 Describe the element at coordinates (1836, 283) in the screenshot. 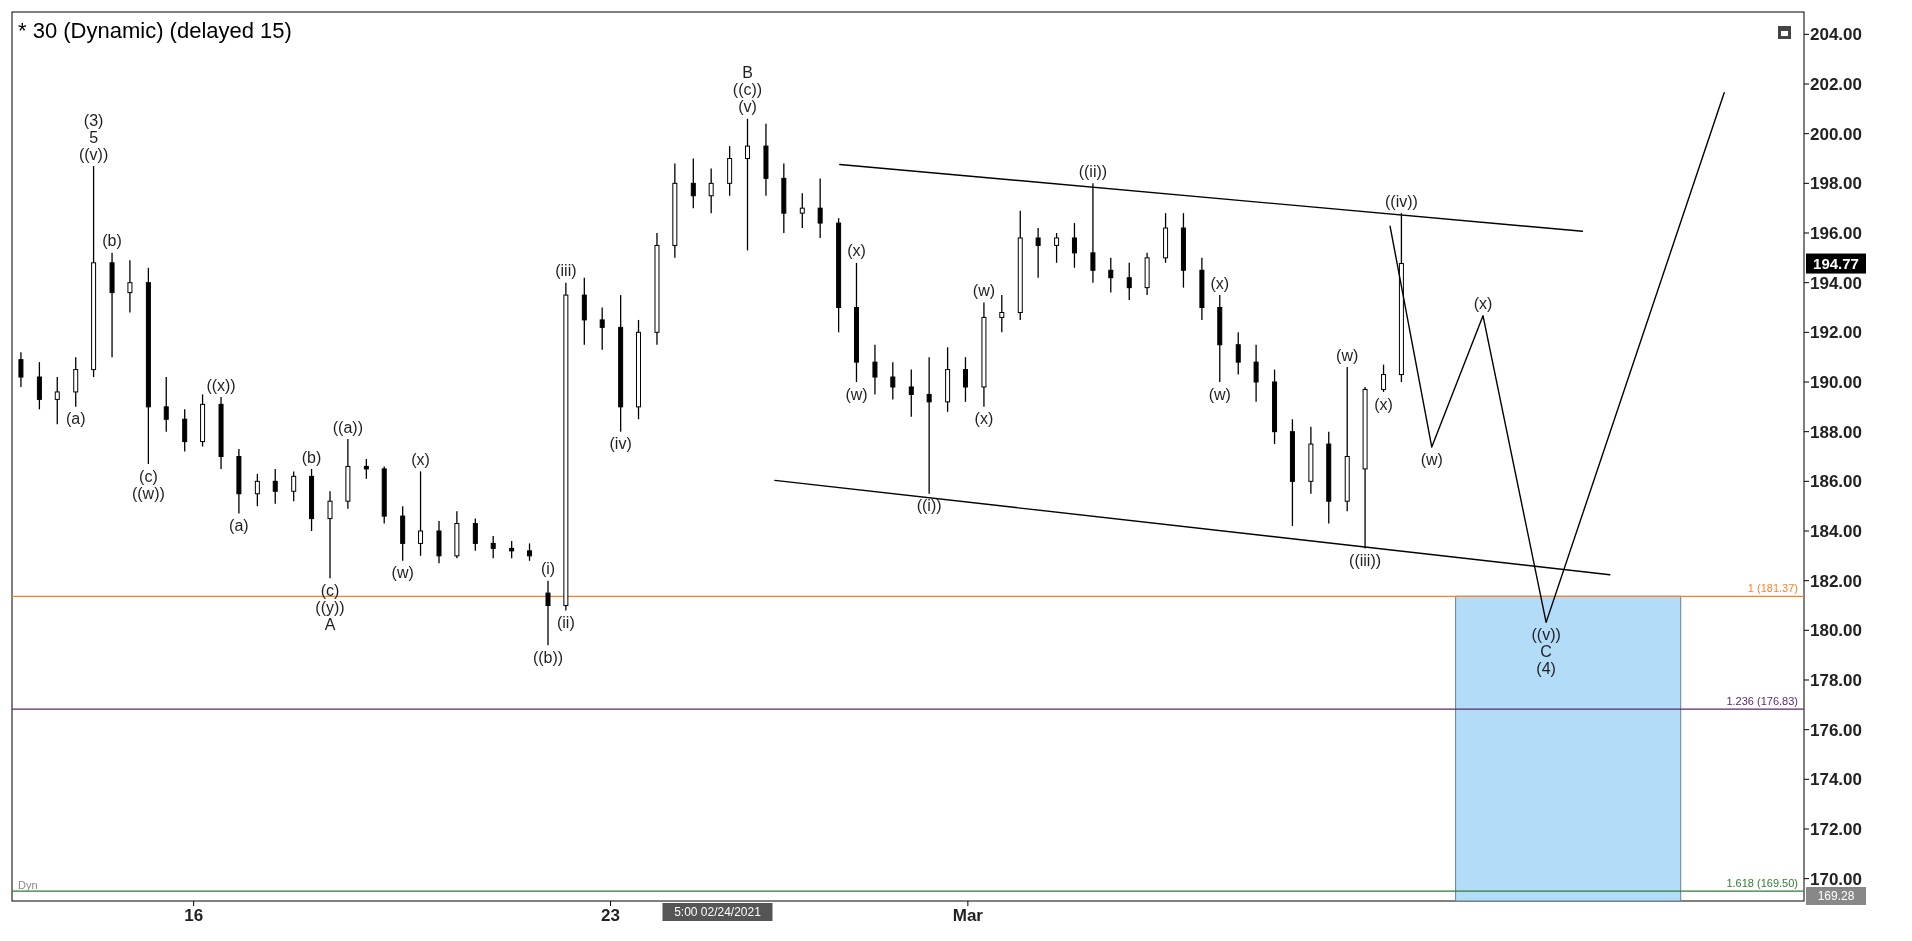

I see `y-tick-label: 194.00` at that location.